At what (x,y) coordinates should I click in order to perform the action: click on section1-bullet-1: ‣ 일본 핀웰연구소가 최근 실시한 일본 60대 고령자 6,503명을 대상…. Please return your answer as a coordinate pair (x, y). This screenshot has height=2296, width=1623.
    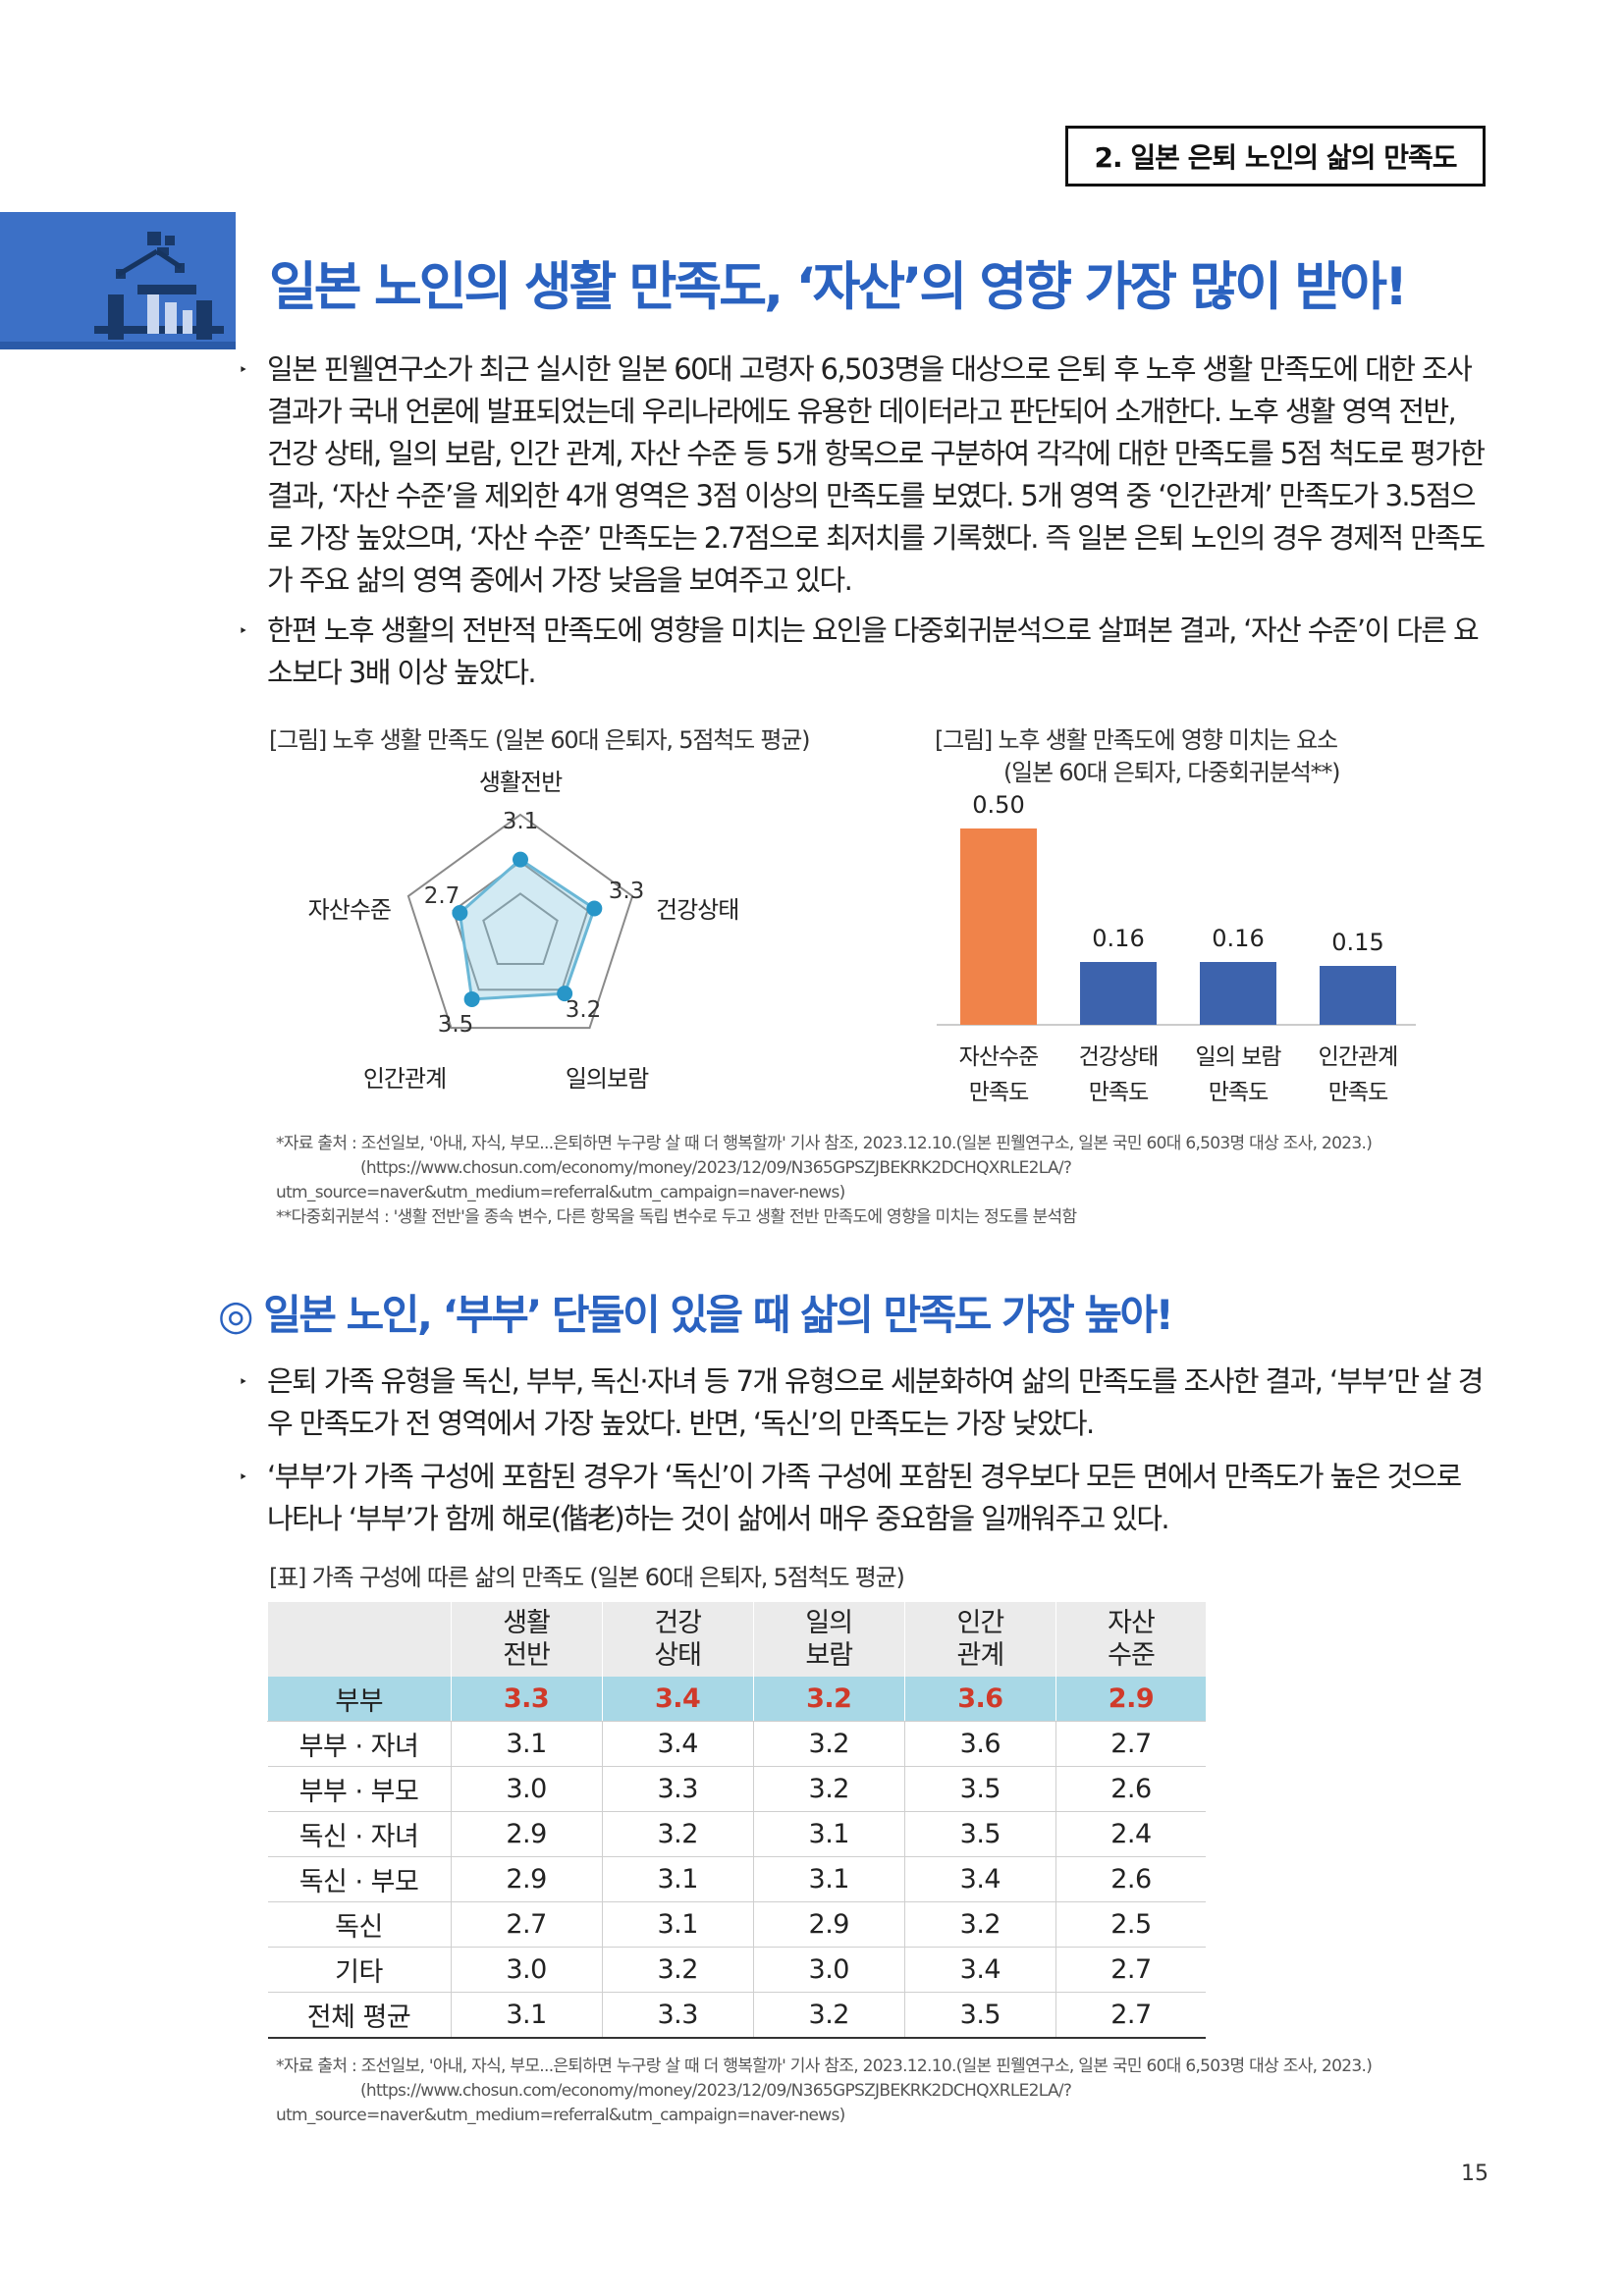
    Looking at the image, I should click on (862, 475).